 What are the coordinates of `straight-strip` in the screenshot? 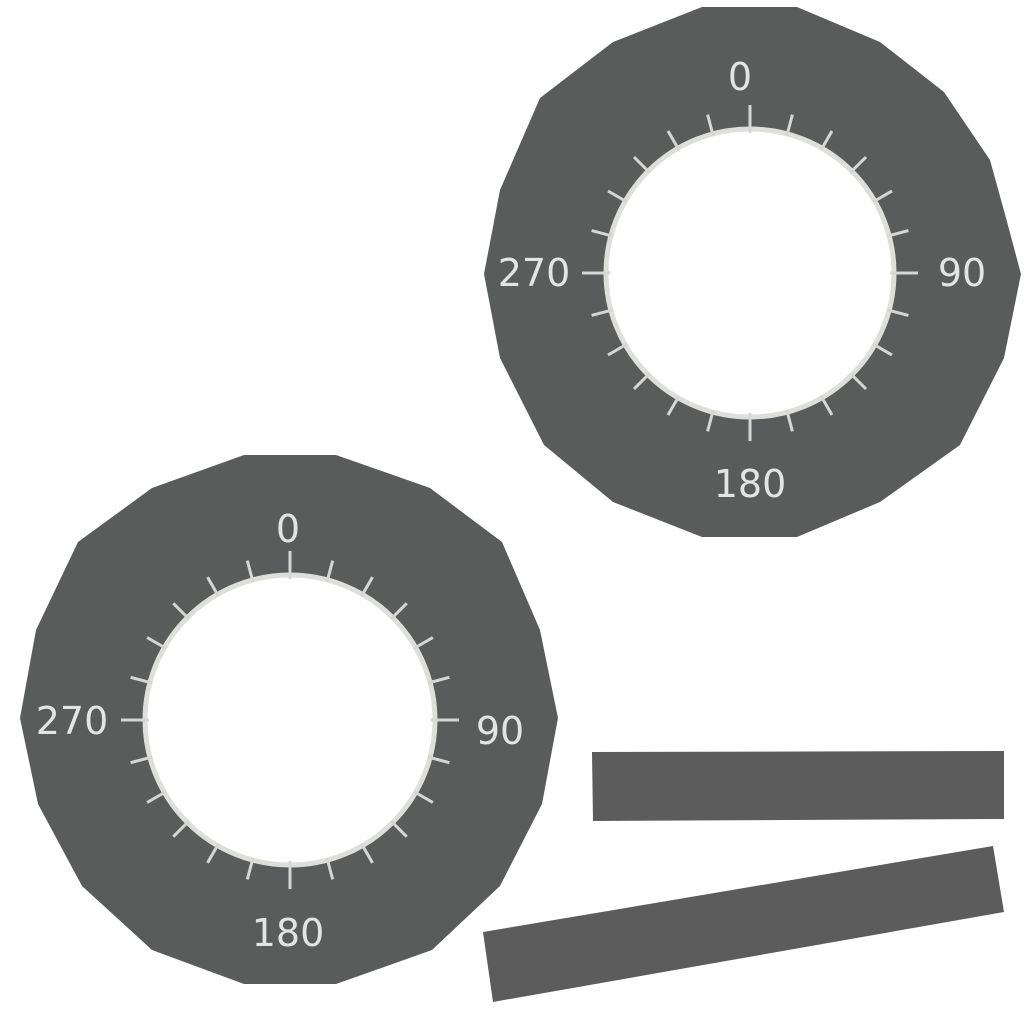 It's located at (798, 786).